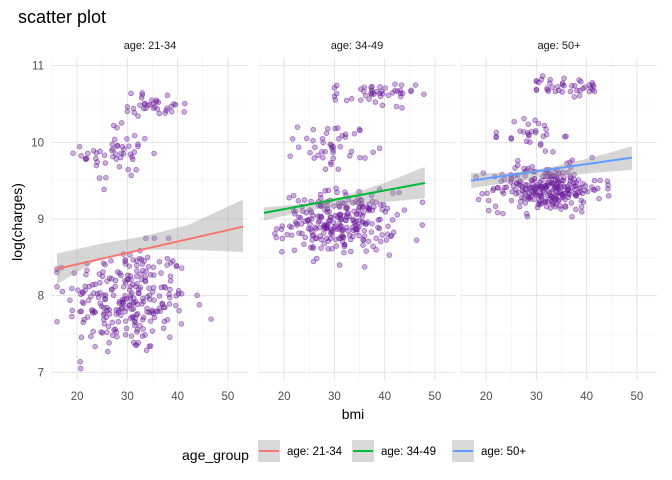 The height and width of the screenshot is (480, 672). I want to click on x-axis-title: bmi, so click(353, 414).